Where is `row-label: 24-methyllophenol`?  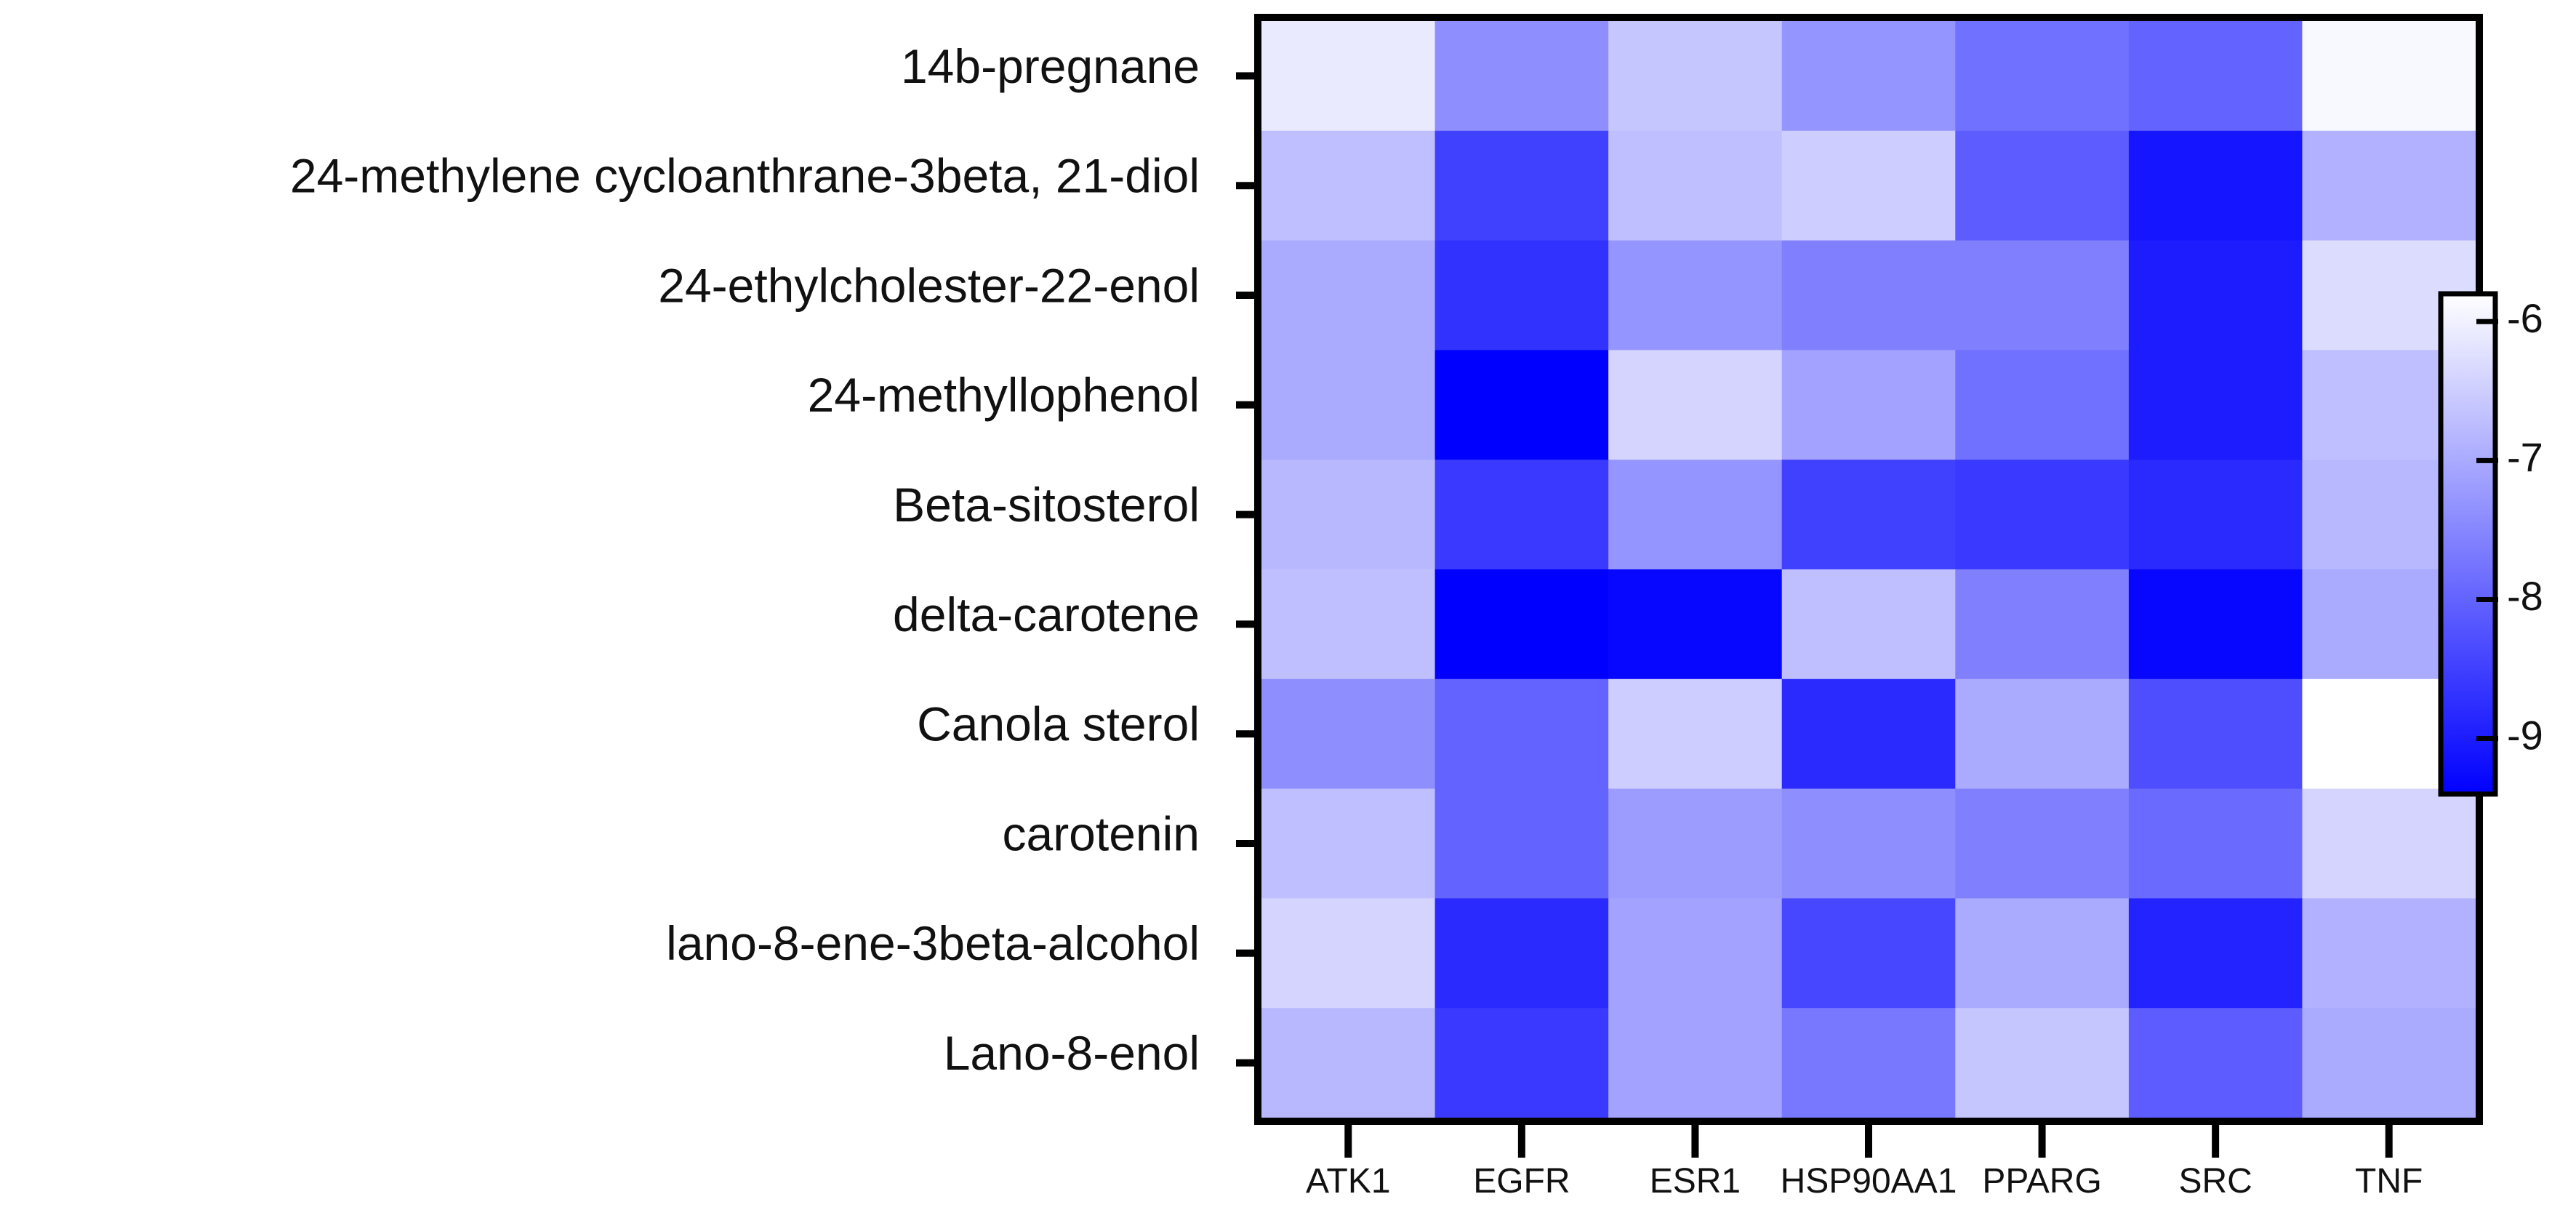
row-label: 24-methyllophenol is located at coordinates (1004, 395).